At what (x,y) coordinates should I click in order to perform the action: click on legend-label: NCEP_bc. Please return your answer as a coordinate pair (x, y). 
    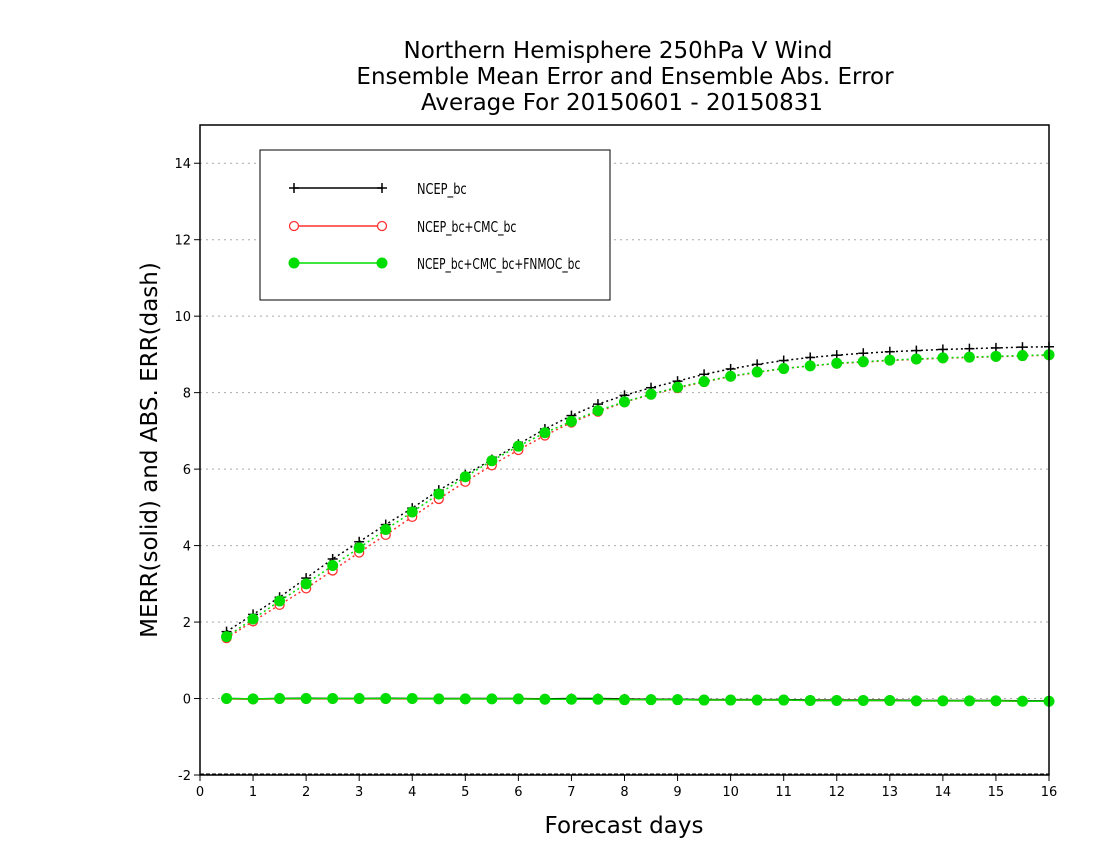
    Looking at the image, I should click on (442, 189).